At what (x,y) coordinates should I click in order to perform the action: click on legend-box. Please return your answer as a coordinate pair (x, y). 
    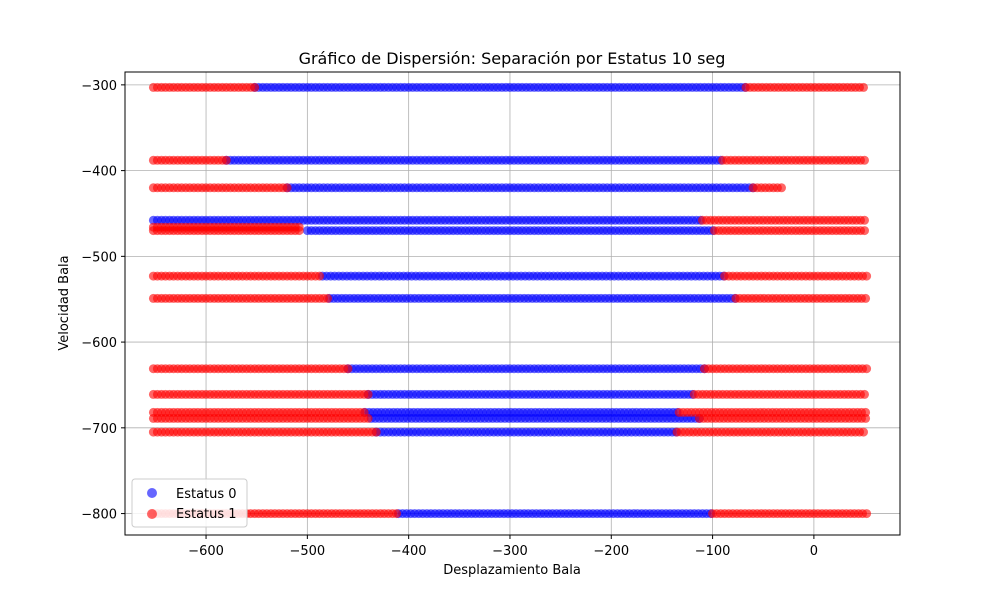
    Looking at the image, I should click on (189, 503).